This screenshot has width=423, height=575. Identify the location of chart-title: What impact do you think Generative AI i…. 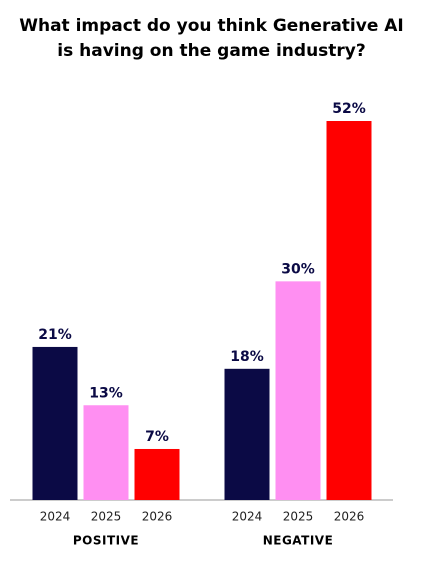
(211, 38).